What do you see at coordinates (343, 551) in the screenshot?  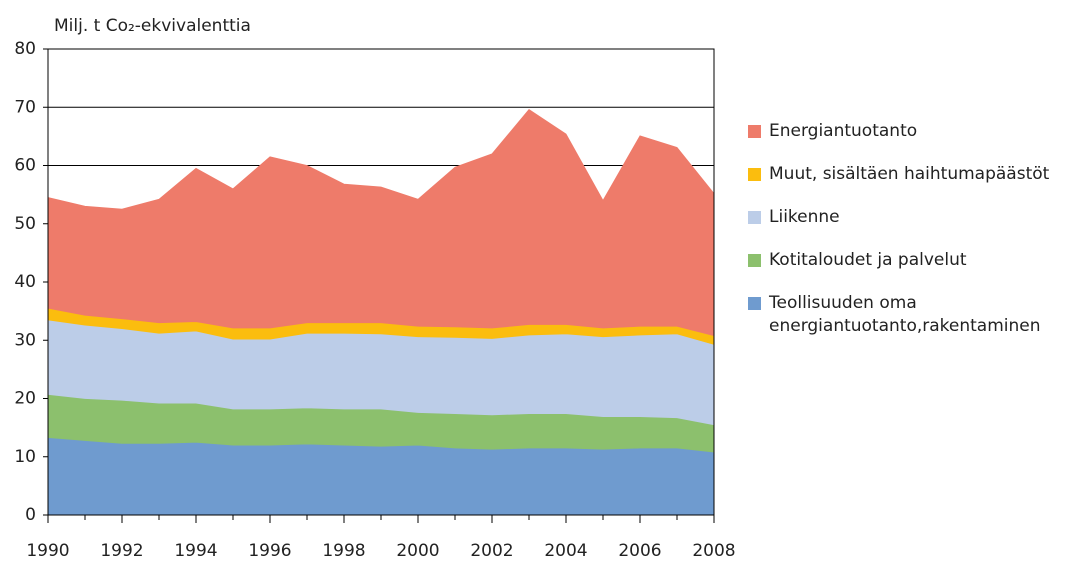 I see `x-tick-label: 1998` at bounding box center [343, 551].